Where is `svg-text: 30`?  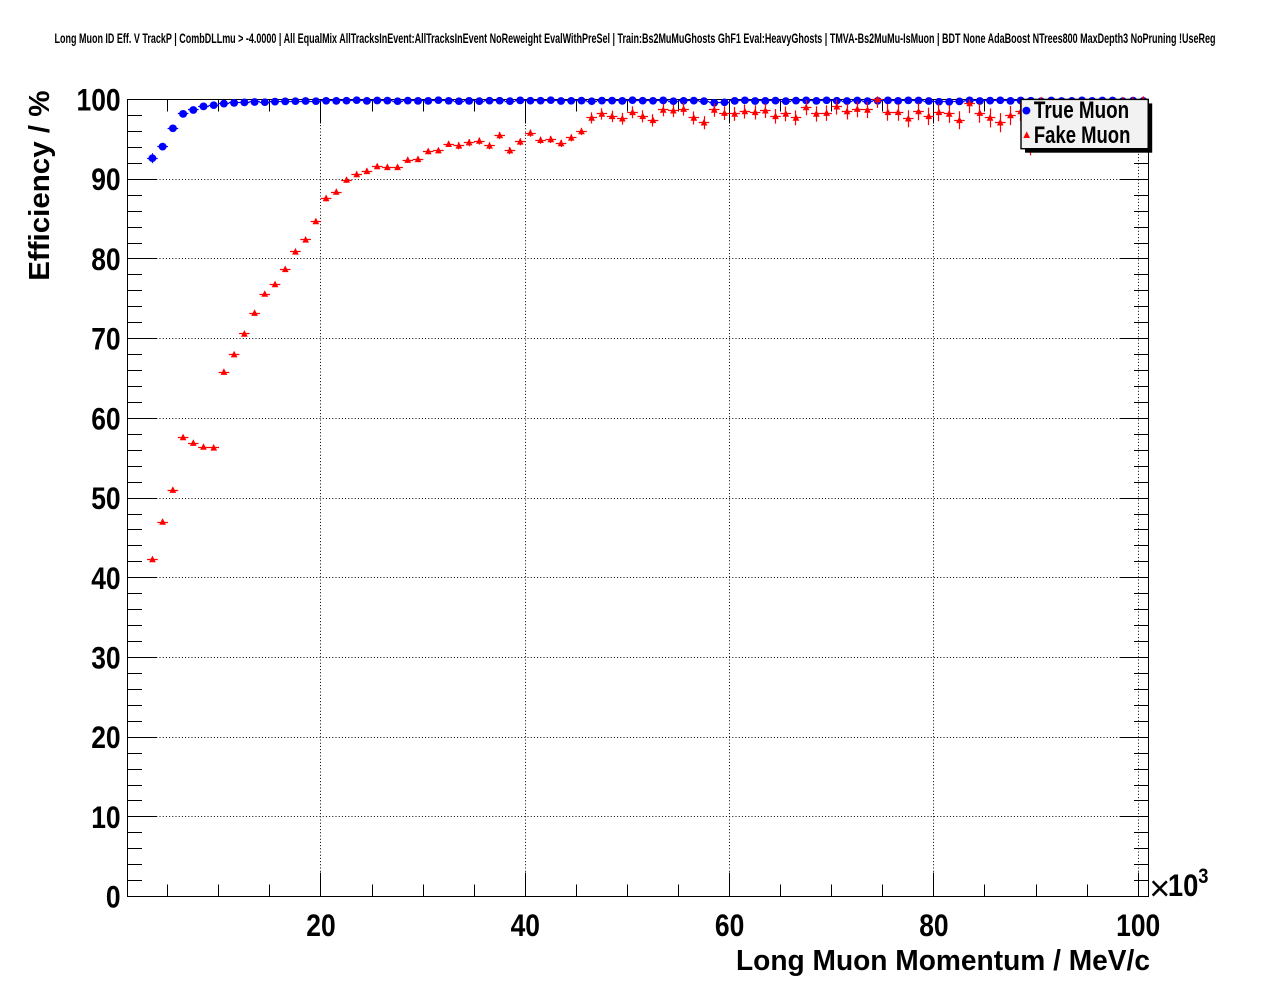
svg-text: 30 is located at coordinates (105, 658).